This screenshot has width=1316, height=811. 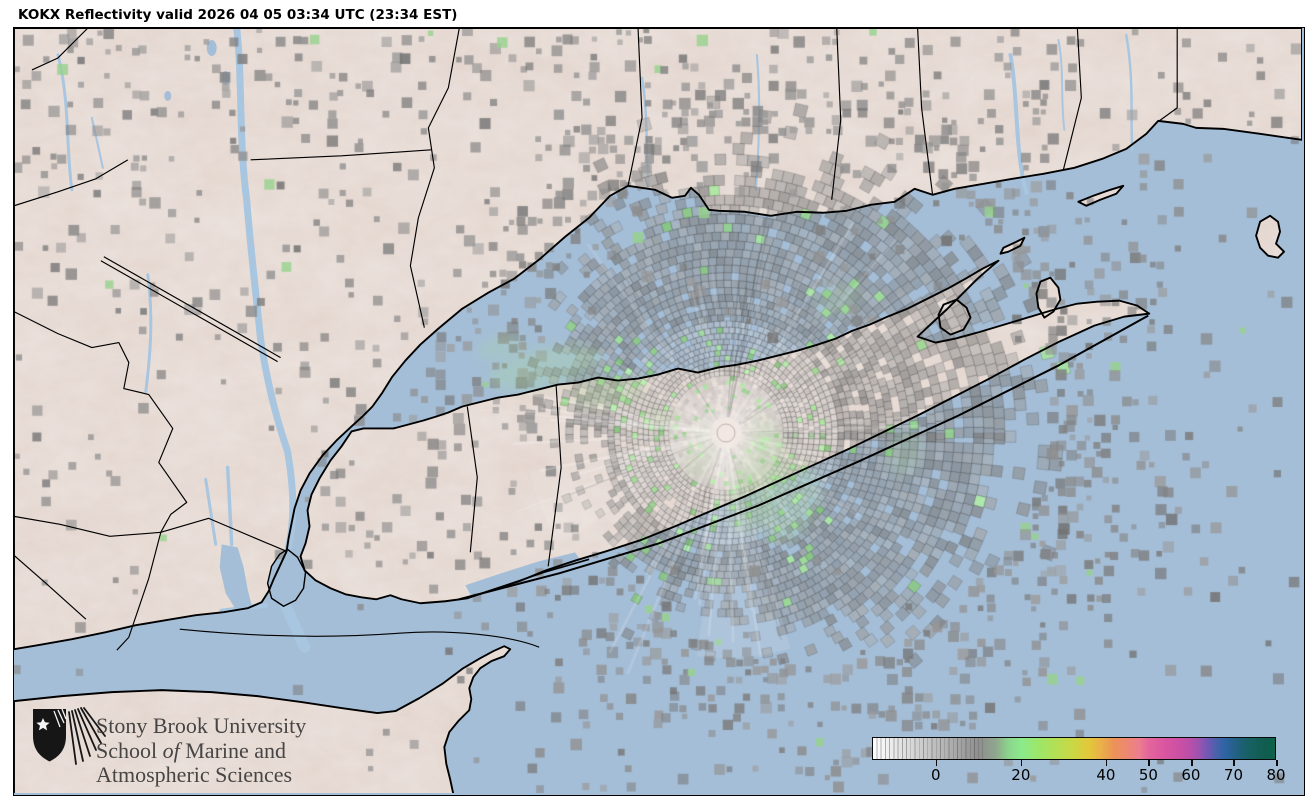 I want to click on colorbar-ticks: 0 20 40 50 60 70 80, so click(x=1079, y=773).